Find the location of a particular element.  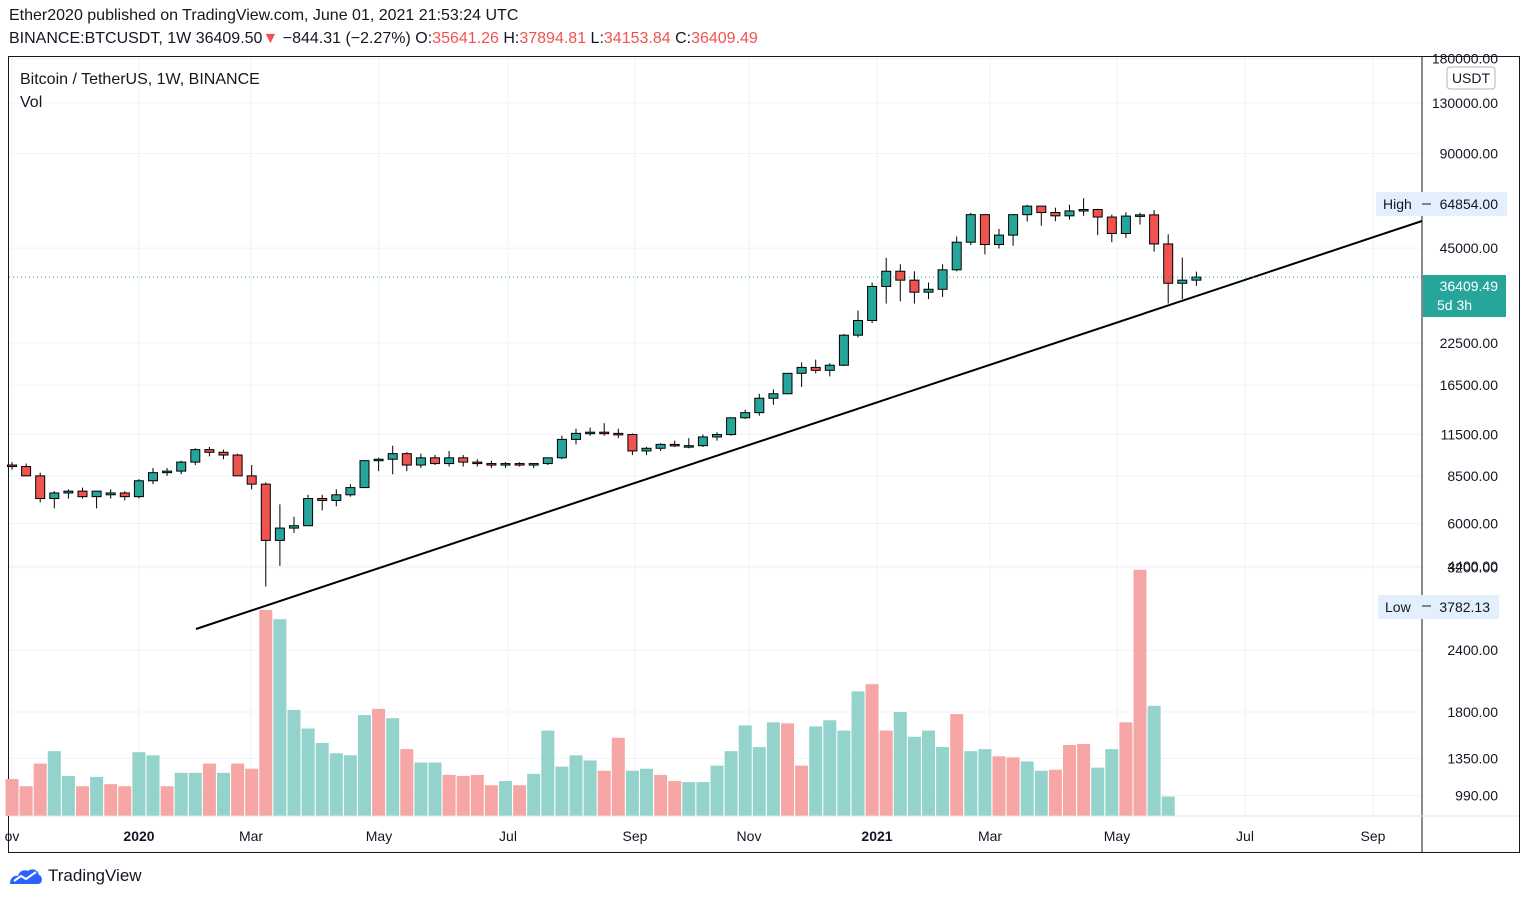

time-tick-label: Nov is located at coordinates (749, 836).